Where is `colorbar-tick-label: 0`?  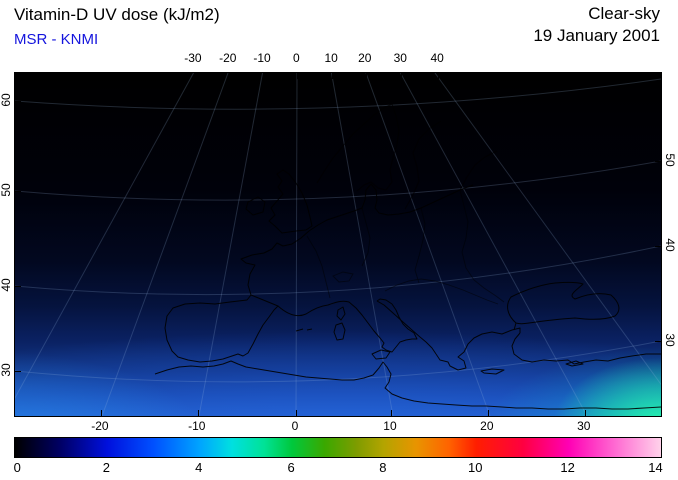 colorbar-tick-label: 0 is located at coordinates (17, 467).